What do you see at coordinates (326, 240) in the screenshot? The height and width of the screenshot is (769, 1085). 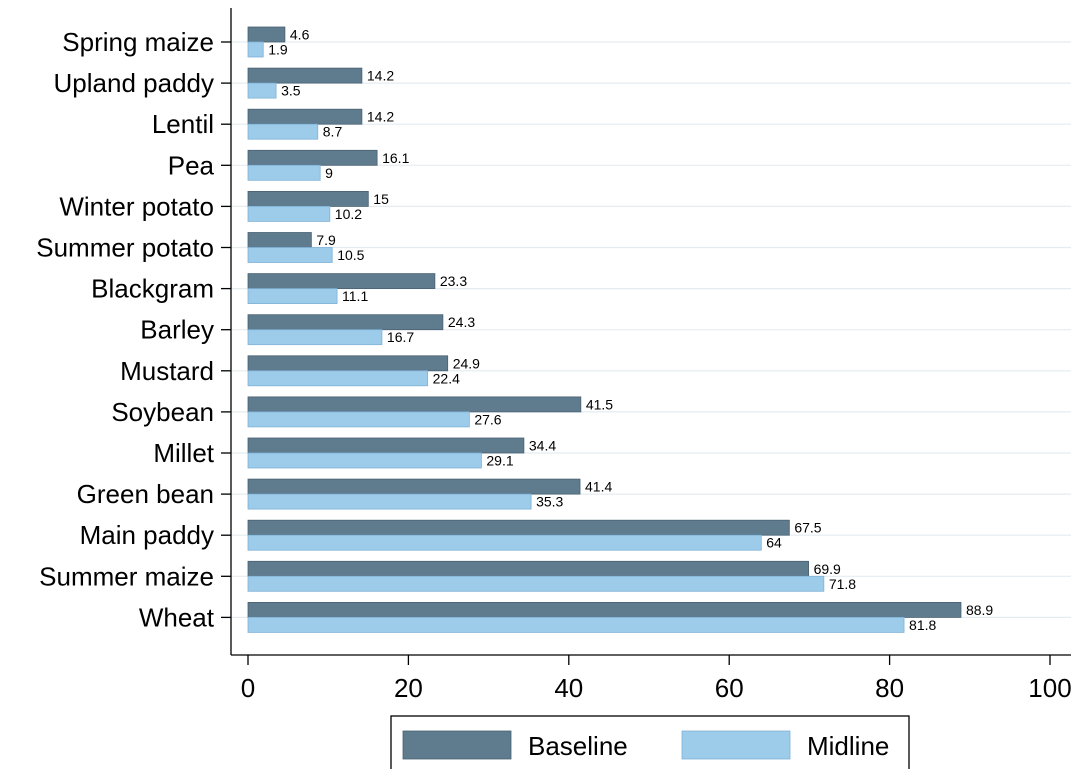 I see `value-label-baseline-summer-potato: 7.9` at bounding box center [326, 240].